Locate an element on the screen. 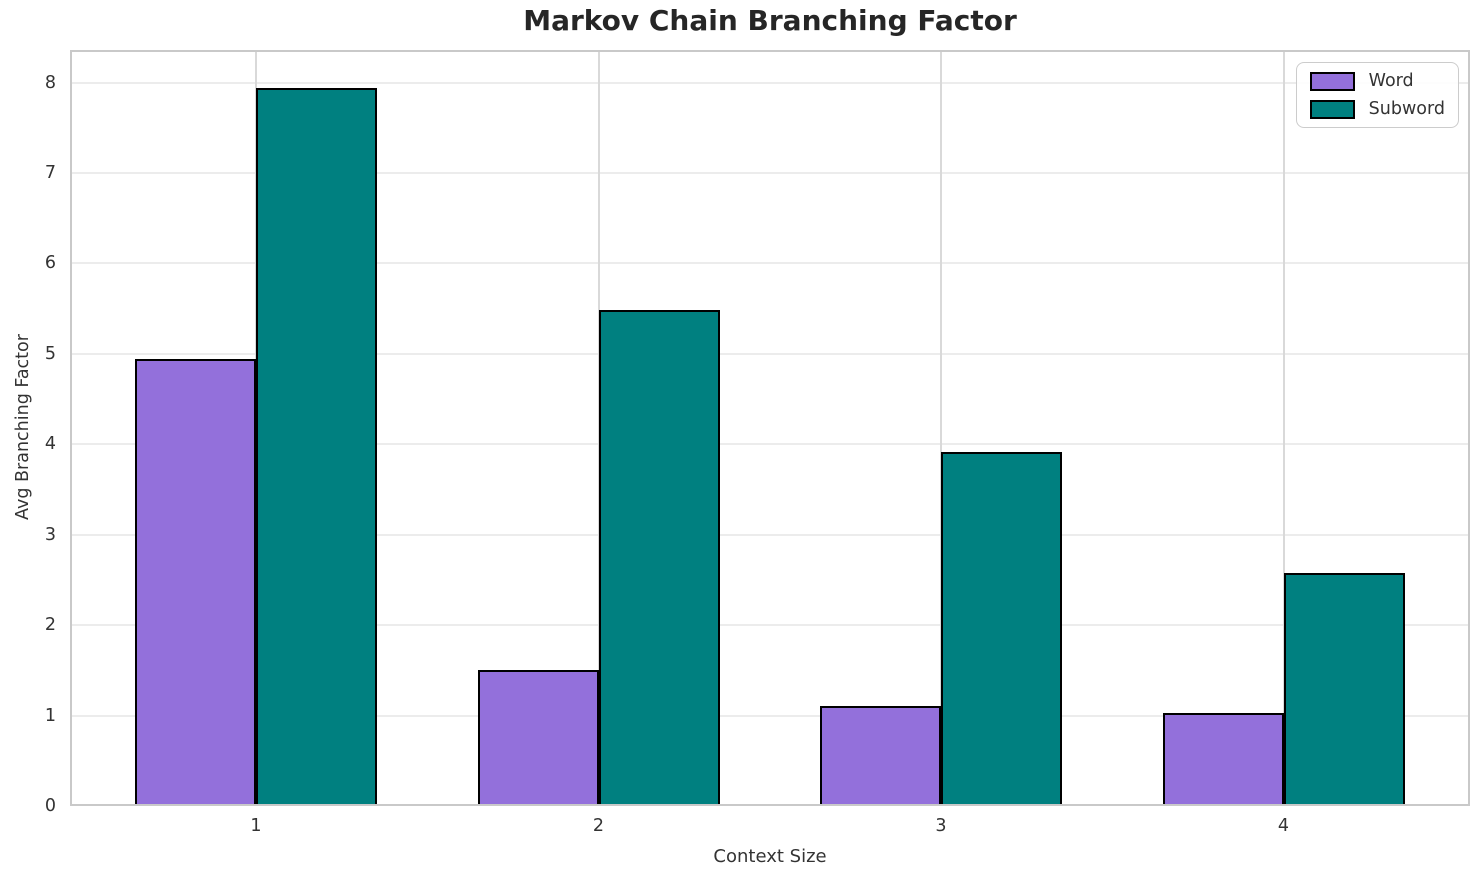  legend-swatch-subword-icon is located at coordinates (1332, 109).